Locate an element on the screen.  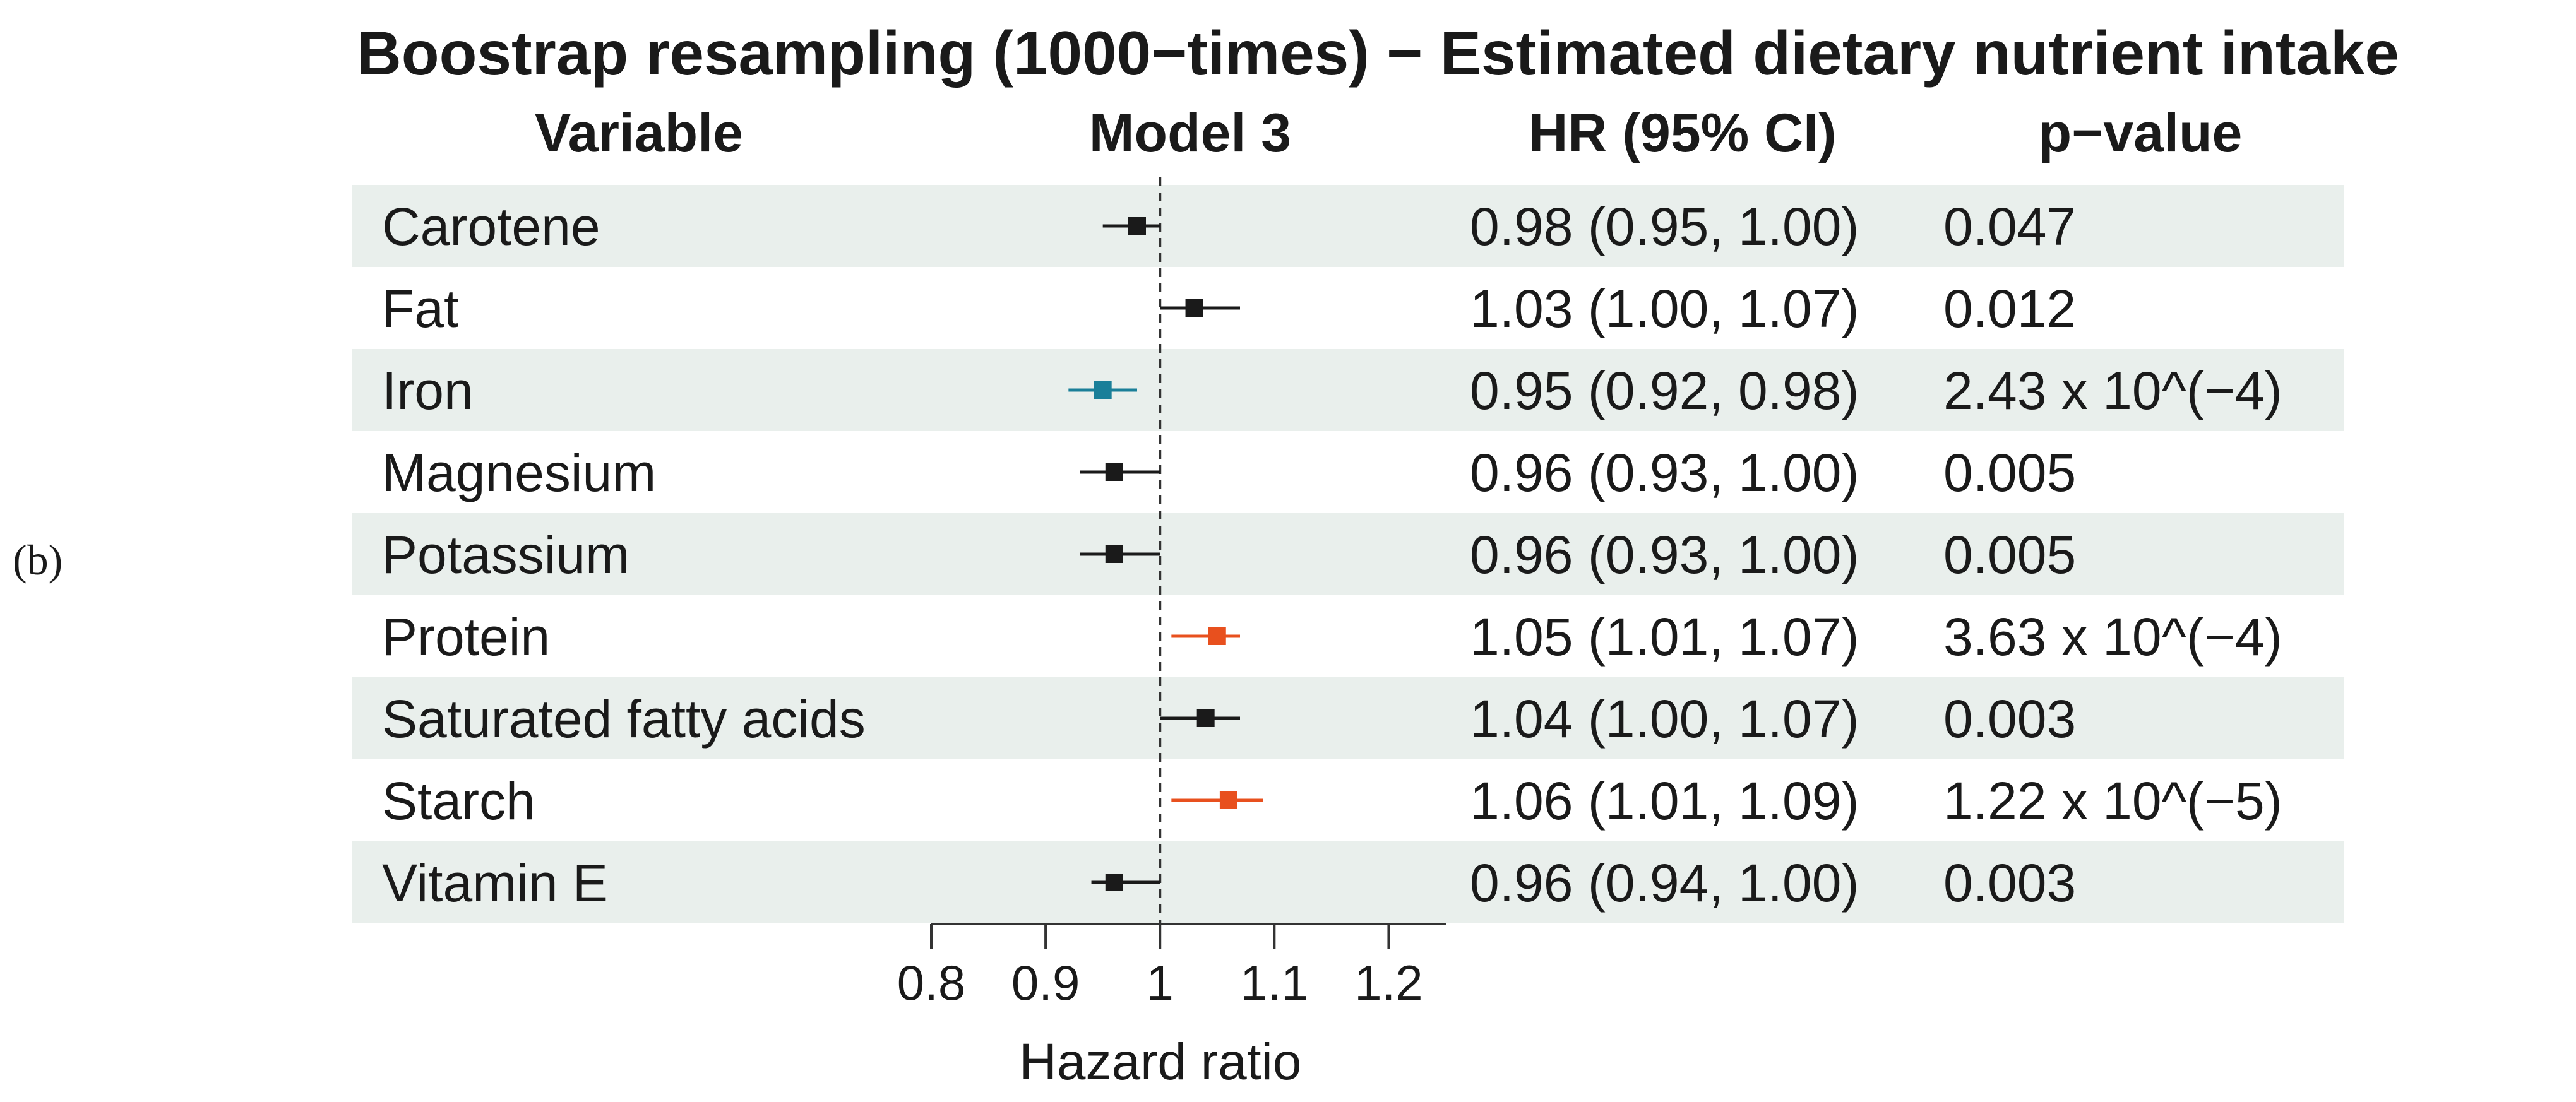
x-axis-title: Hazard ratio is located at coordinates (1161, 1062).